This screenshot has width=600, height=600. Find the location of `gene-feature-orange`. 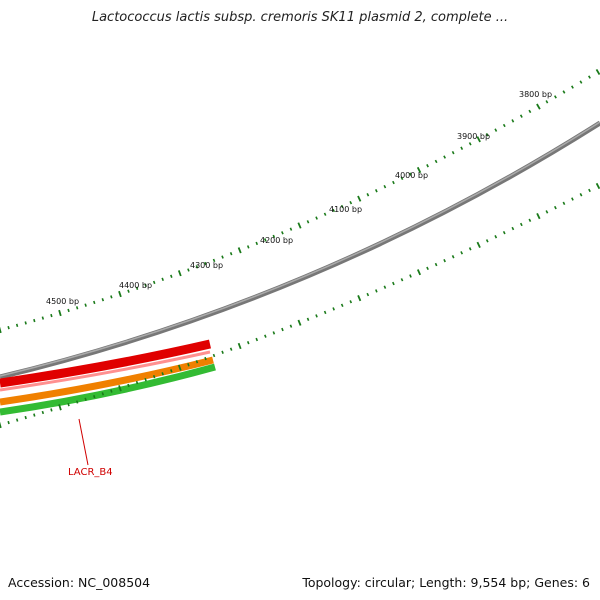

gene-feature-orange is located at coordinates (107, 381).